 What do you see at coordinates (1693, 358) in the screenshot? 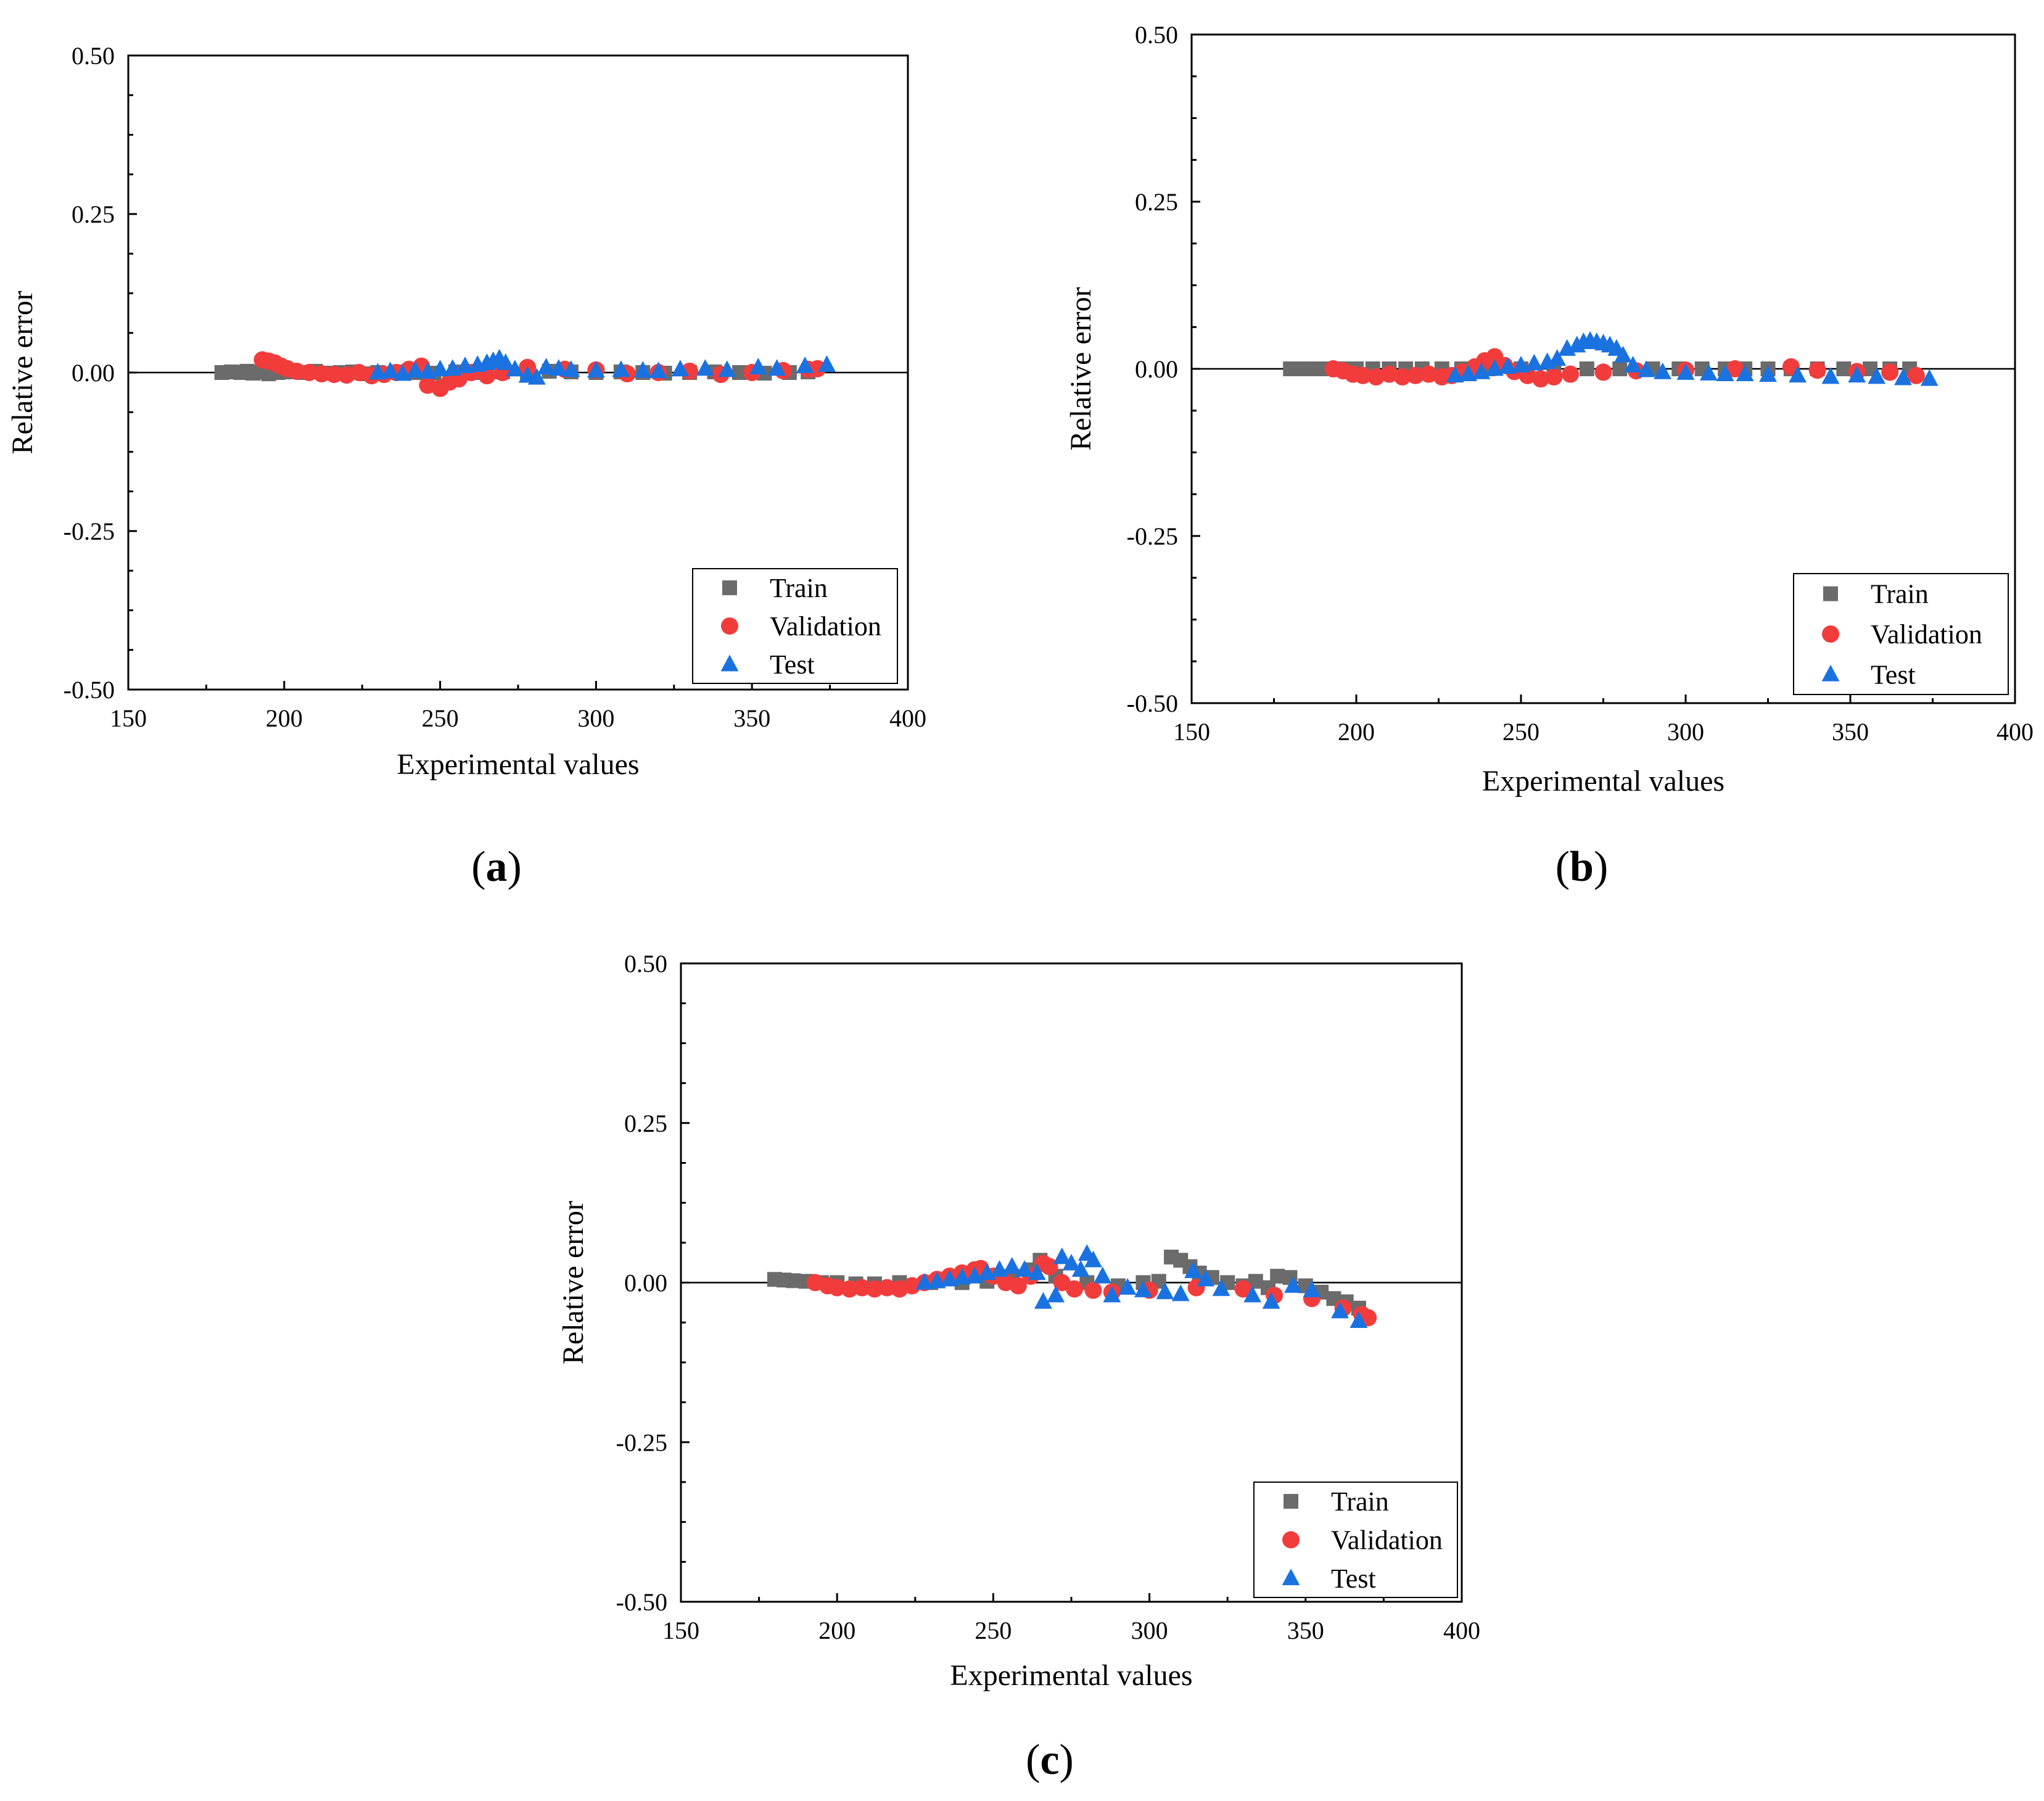
I see `series-test` at bounding box center [1693, 358].